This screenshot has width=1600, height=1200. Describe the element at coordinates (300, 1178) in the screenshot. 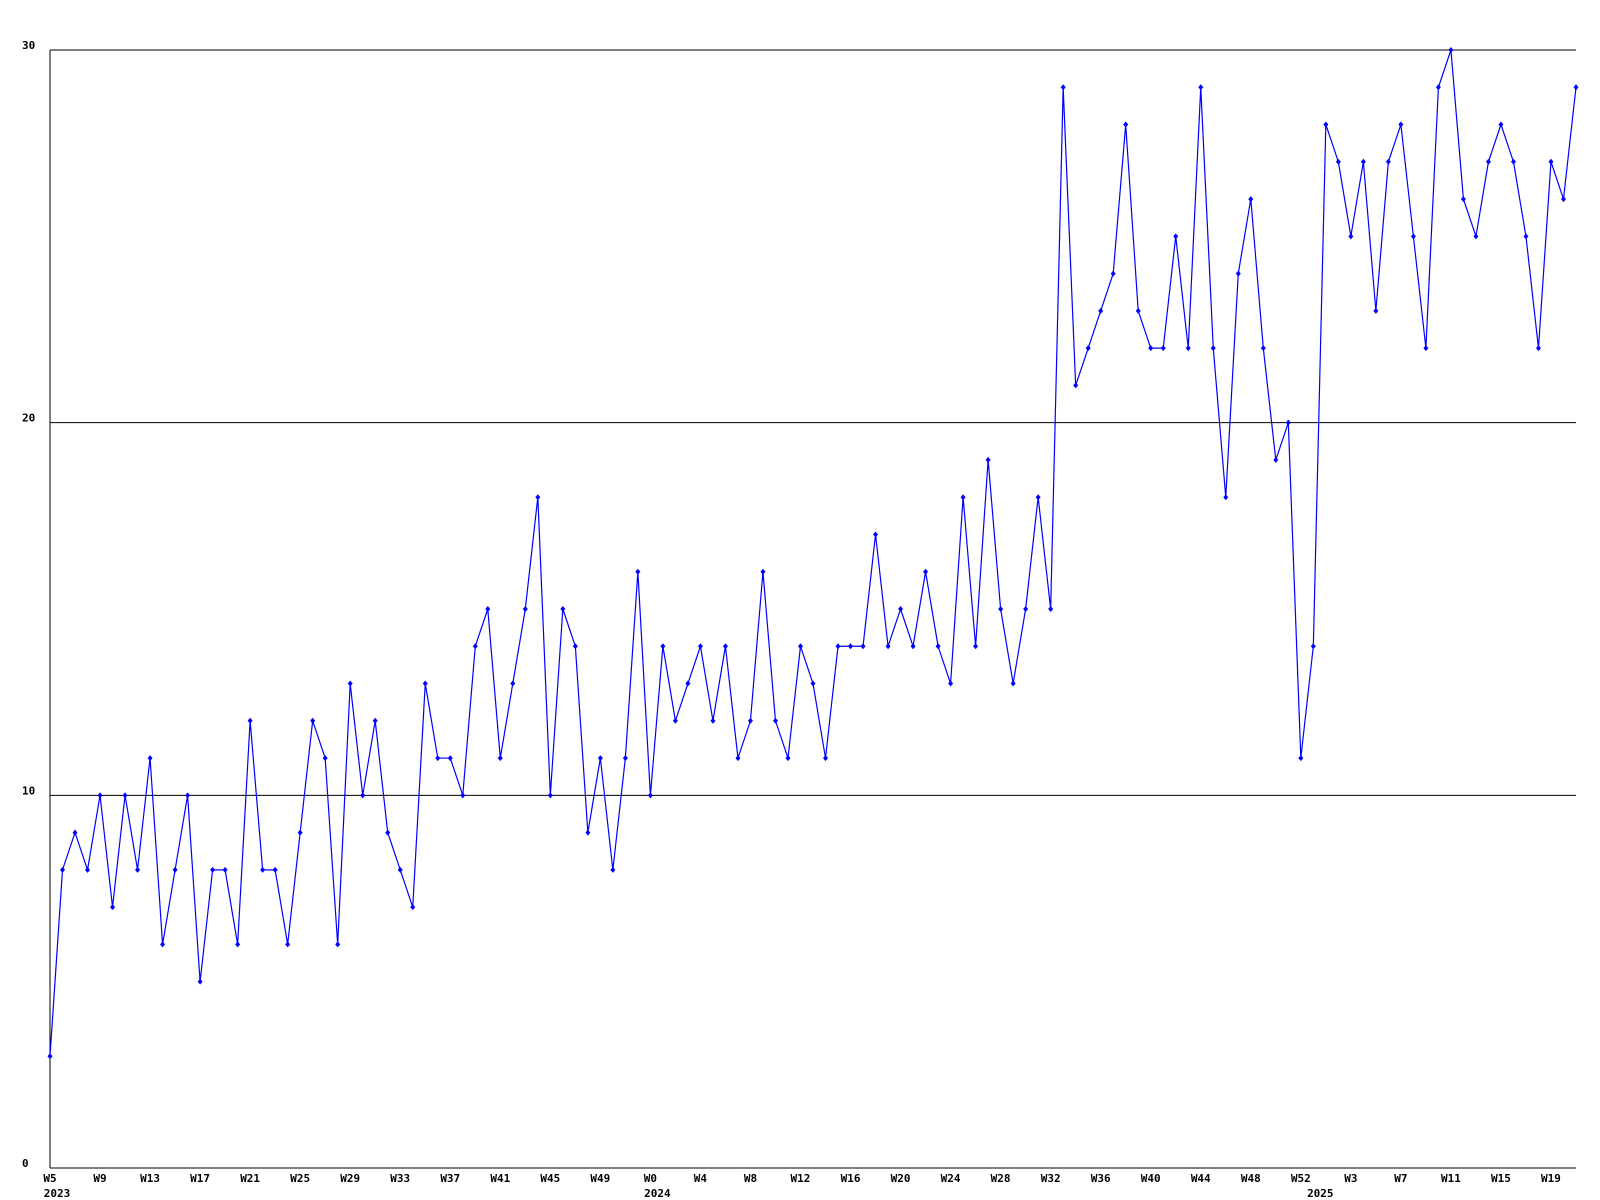

I see `x-tick-label: W25` at that location.